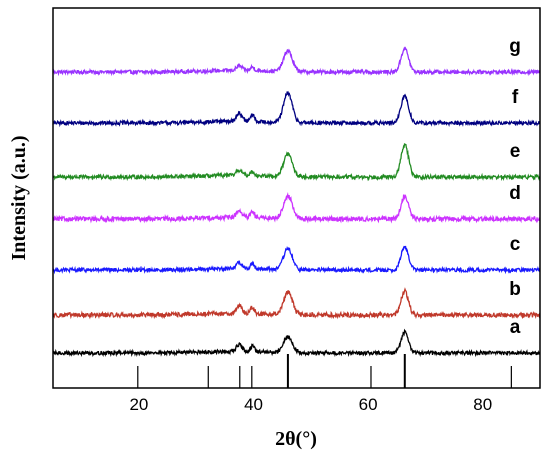 The image size is (550, 460). Describe the element at coordinates (515, 97) in the screenshot. I see `series-label-f: f` at that location.